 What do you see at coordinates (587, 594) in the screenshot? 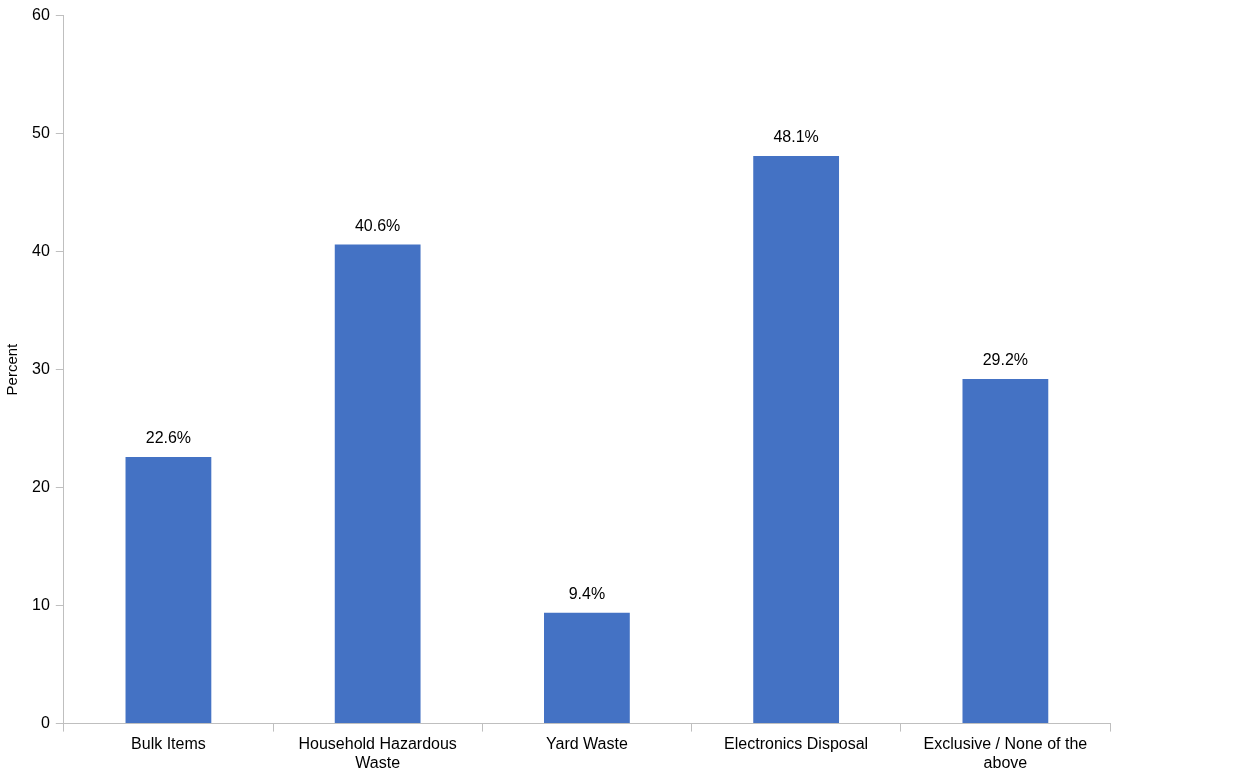
I see `data-label: 9.4%` at bounding box center [587, 594].